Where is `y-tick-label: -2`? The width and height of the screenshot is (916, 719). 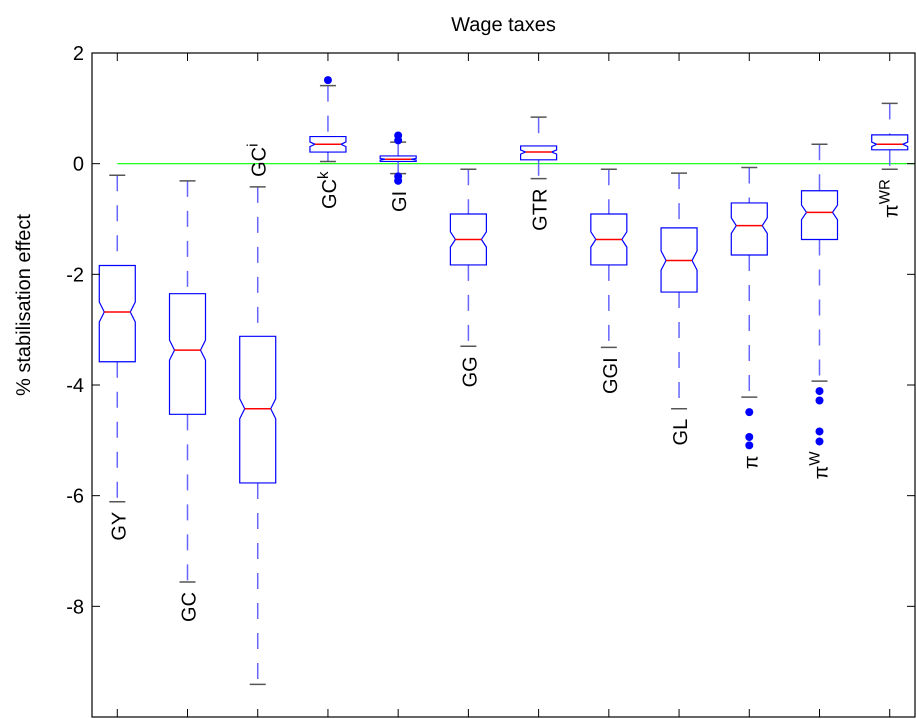
y-tick-label: -2 is located at coordinates (75, 275).